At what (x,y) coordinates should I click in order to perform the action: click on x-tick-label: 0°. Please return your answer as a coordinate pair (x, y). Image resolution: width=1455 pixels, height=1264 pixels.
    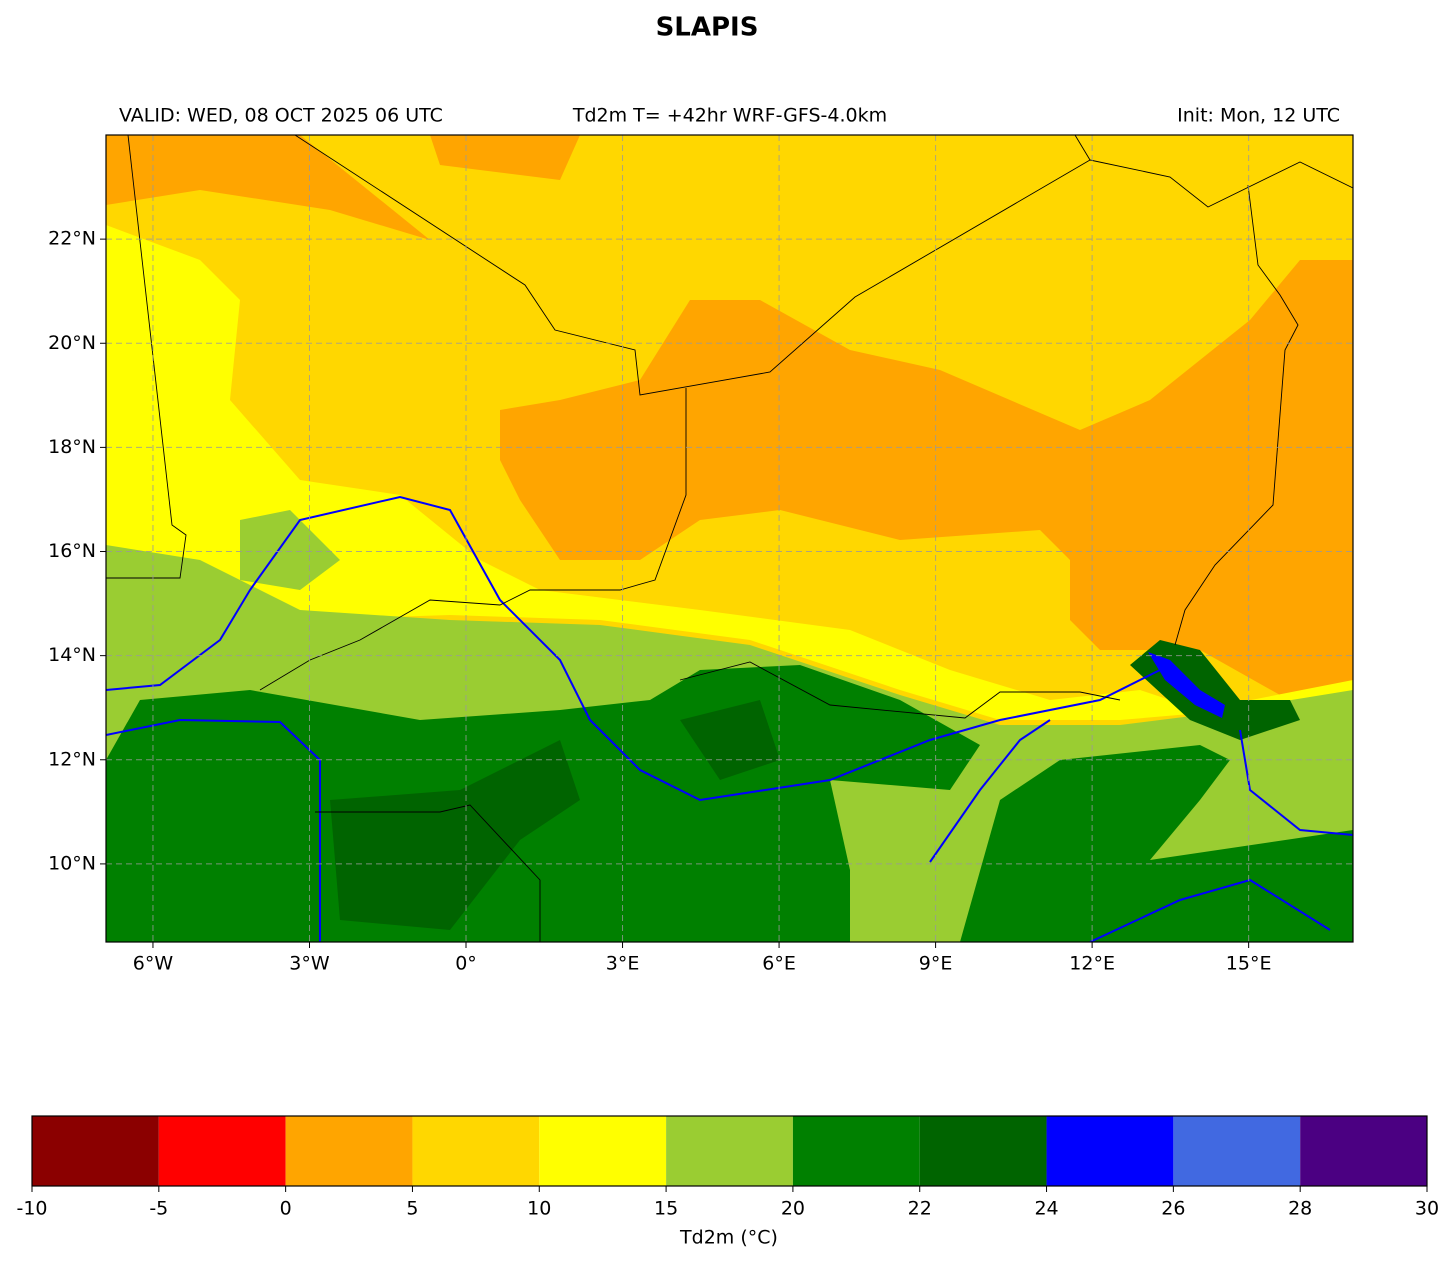
    Looking at the image, I should click on (466, 964).